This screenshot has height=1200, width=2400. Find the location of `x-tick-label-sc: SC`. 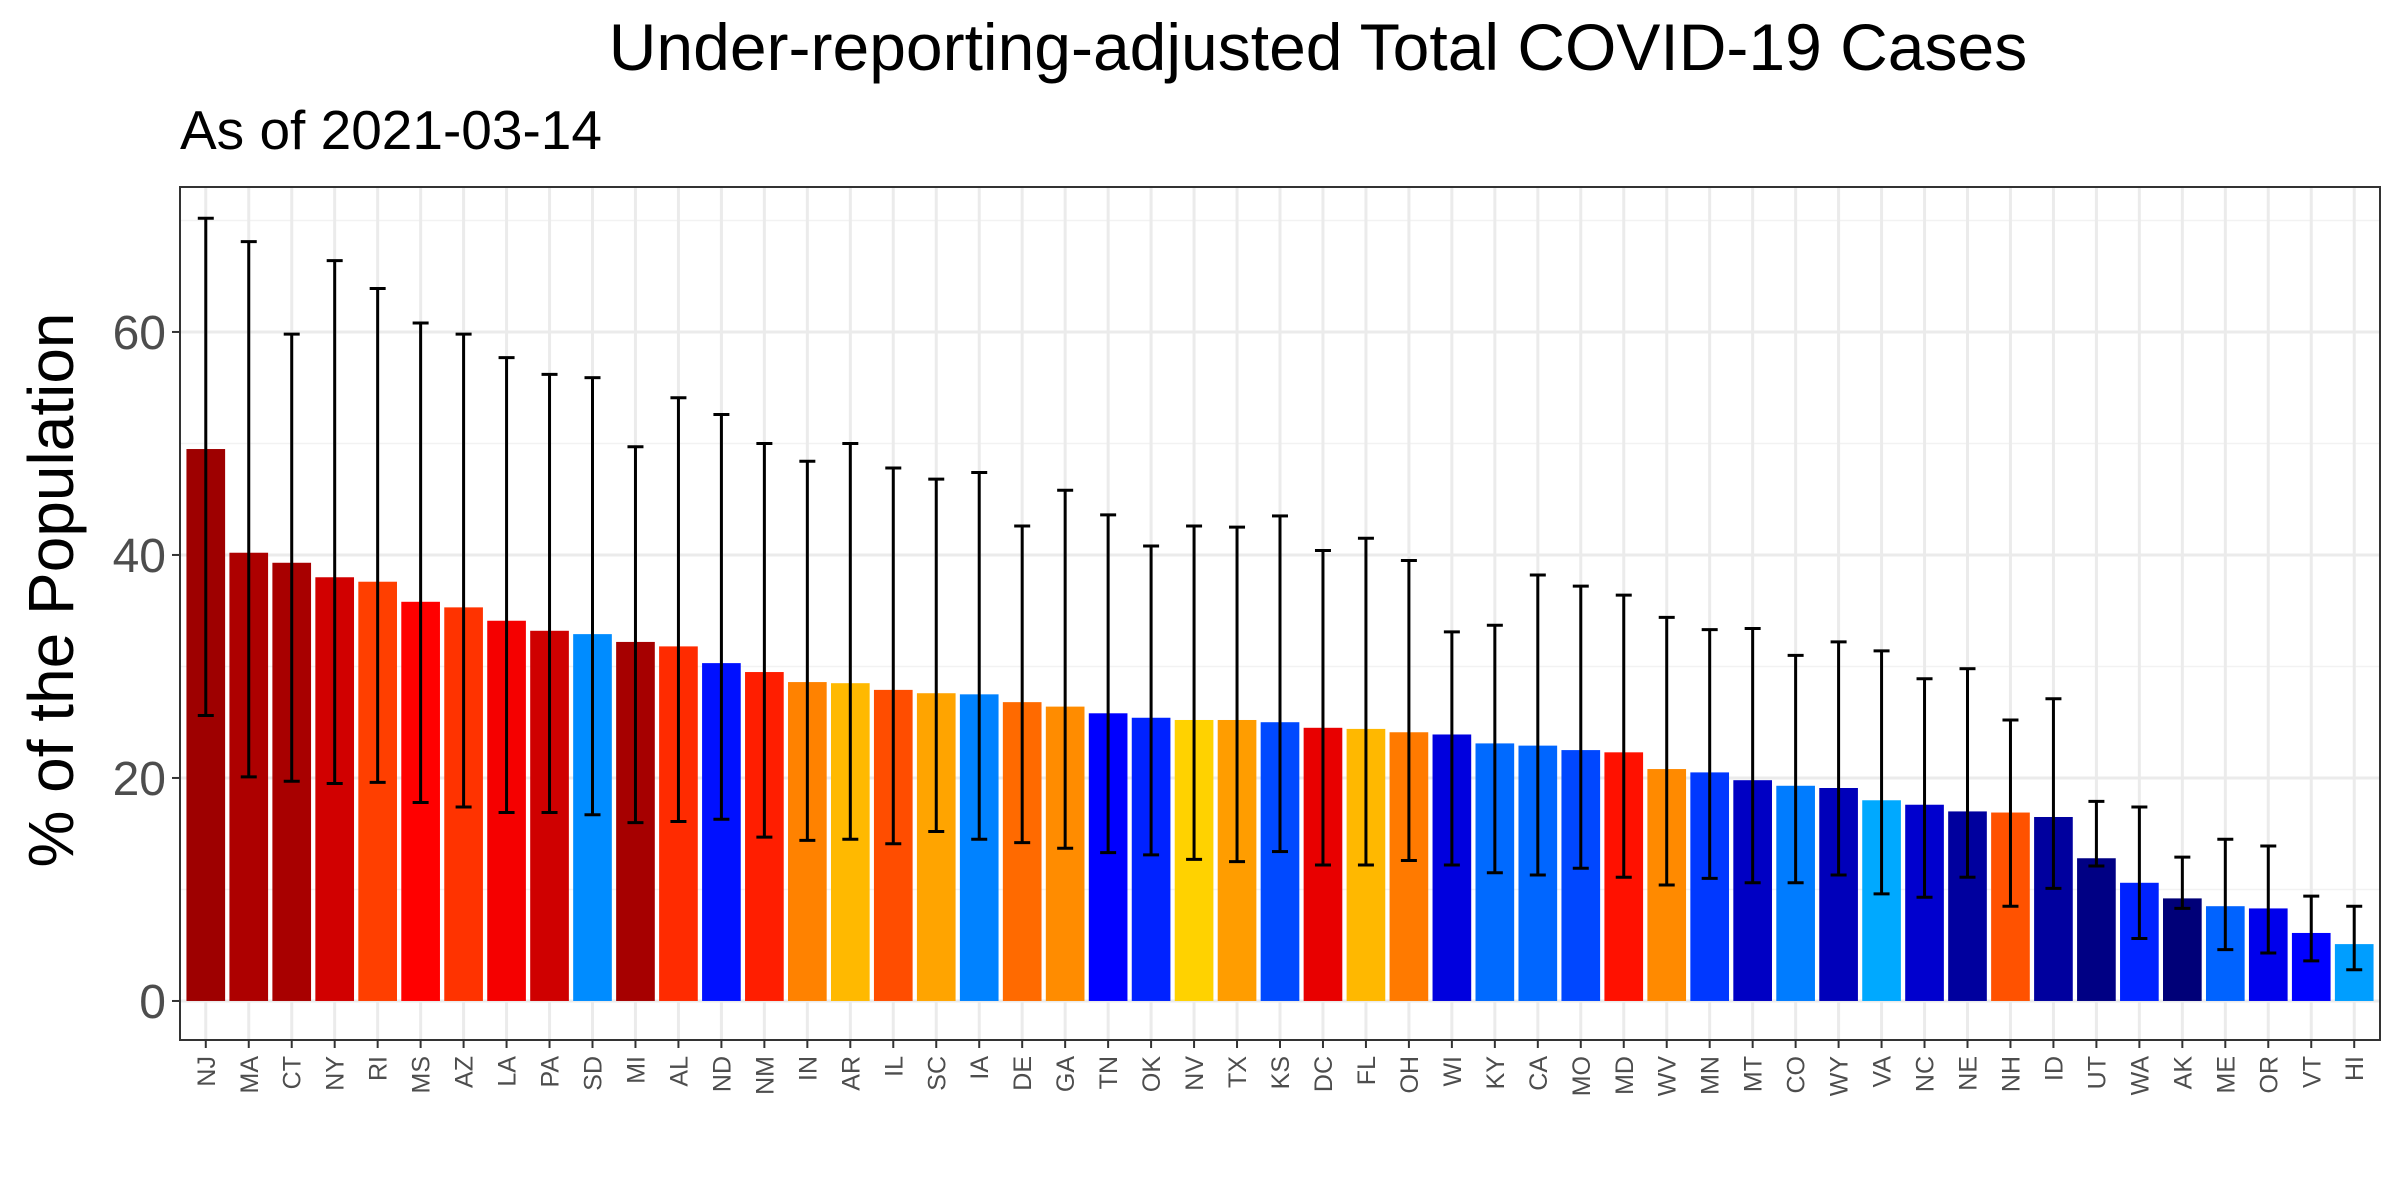

x-tick-label-sc: SC is located at coordinates (937, 1073).